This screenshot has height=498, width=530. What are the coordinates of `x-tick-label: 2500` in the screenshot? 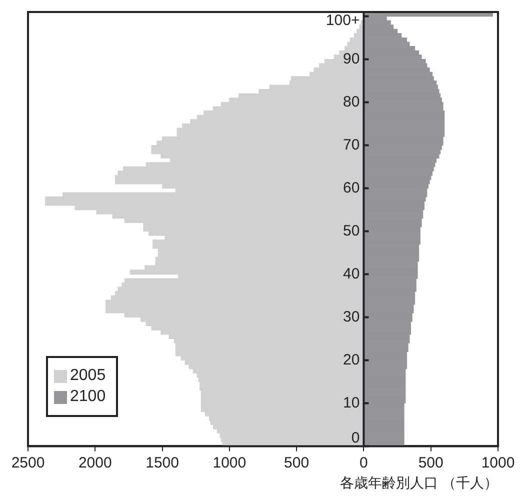 It's located at (28, 463).